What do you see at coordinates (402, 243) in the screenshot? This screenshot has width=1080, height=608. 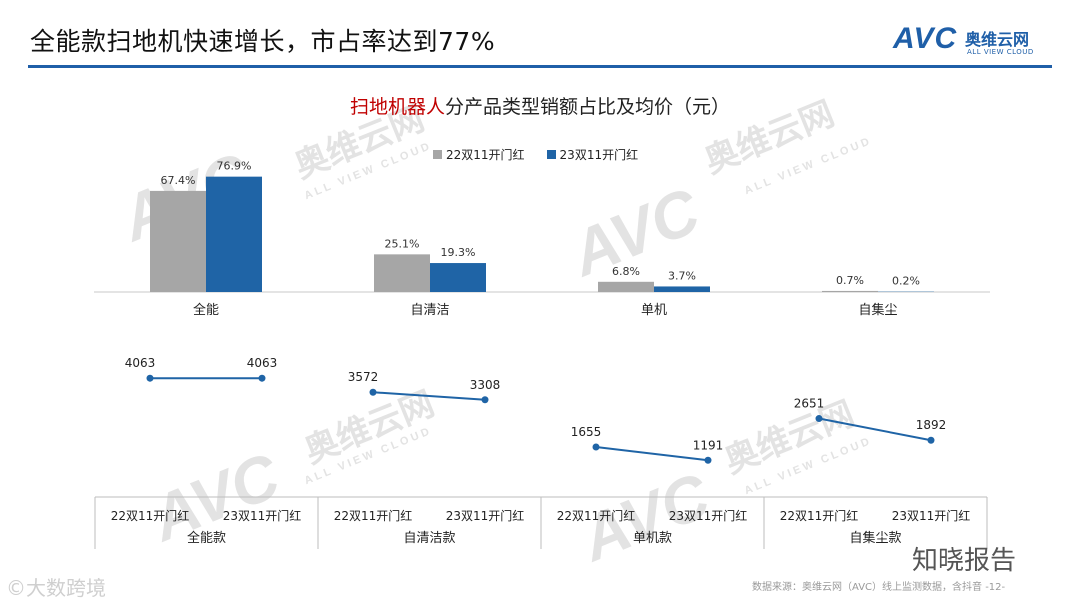 I see `bar-value-label: 25.1%` at bounding box center [402, 243].